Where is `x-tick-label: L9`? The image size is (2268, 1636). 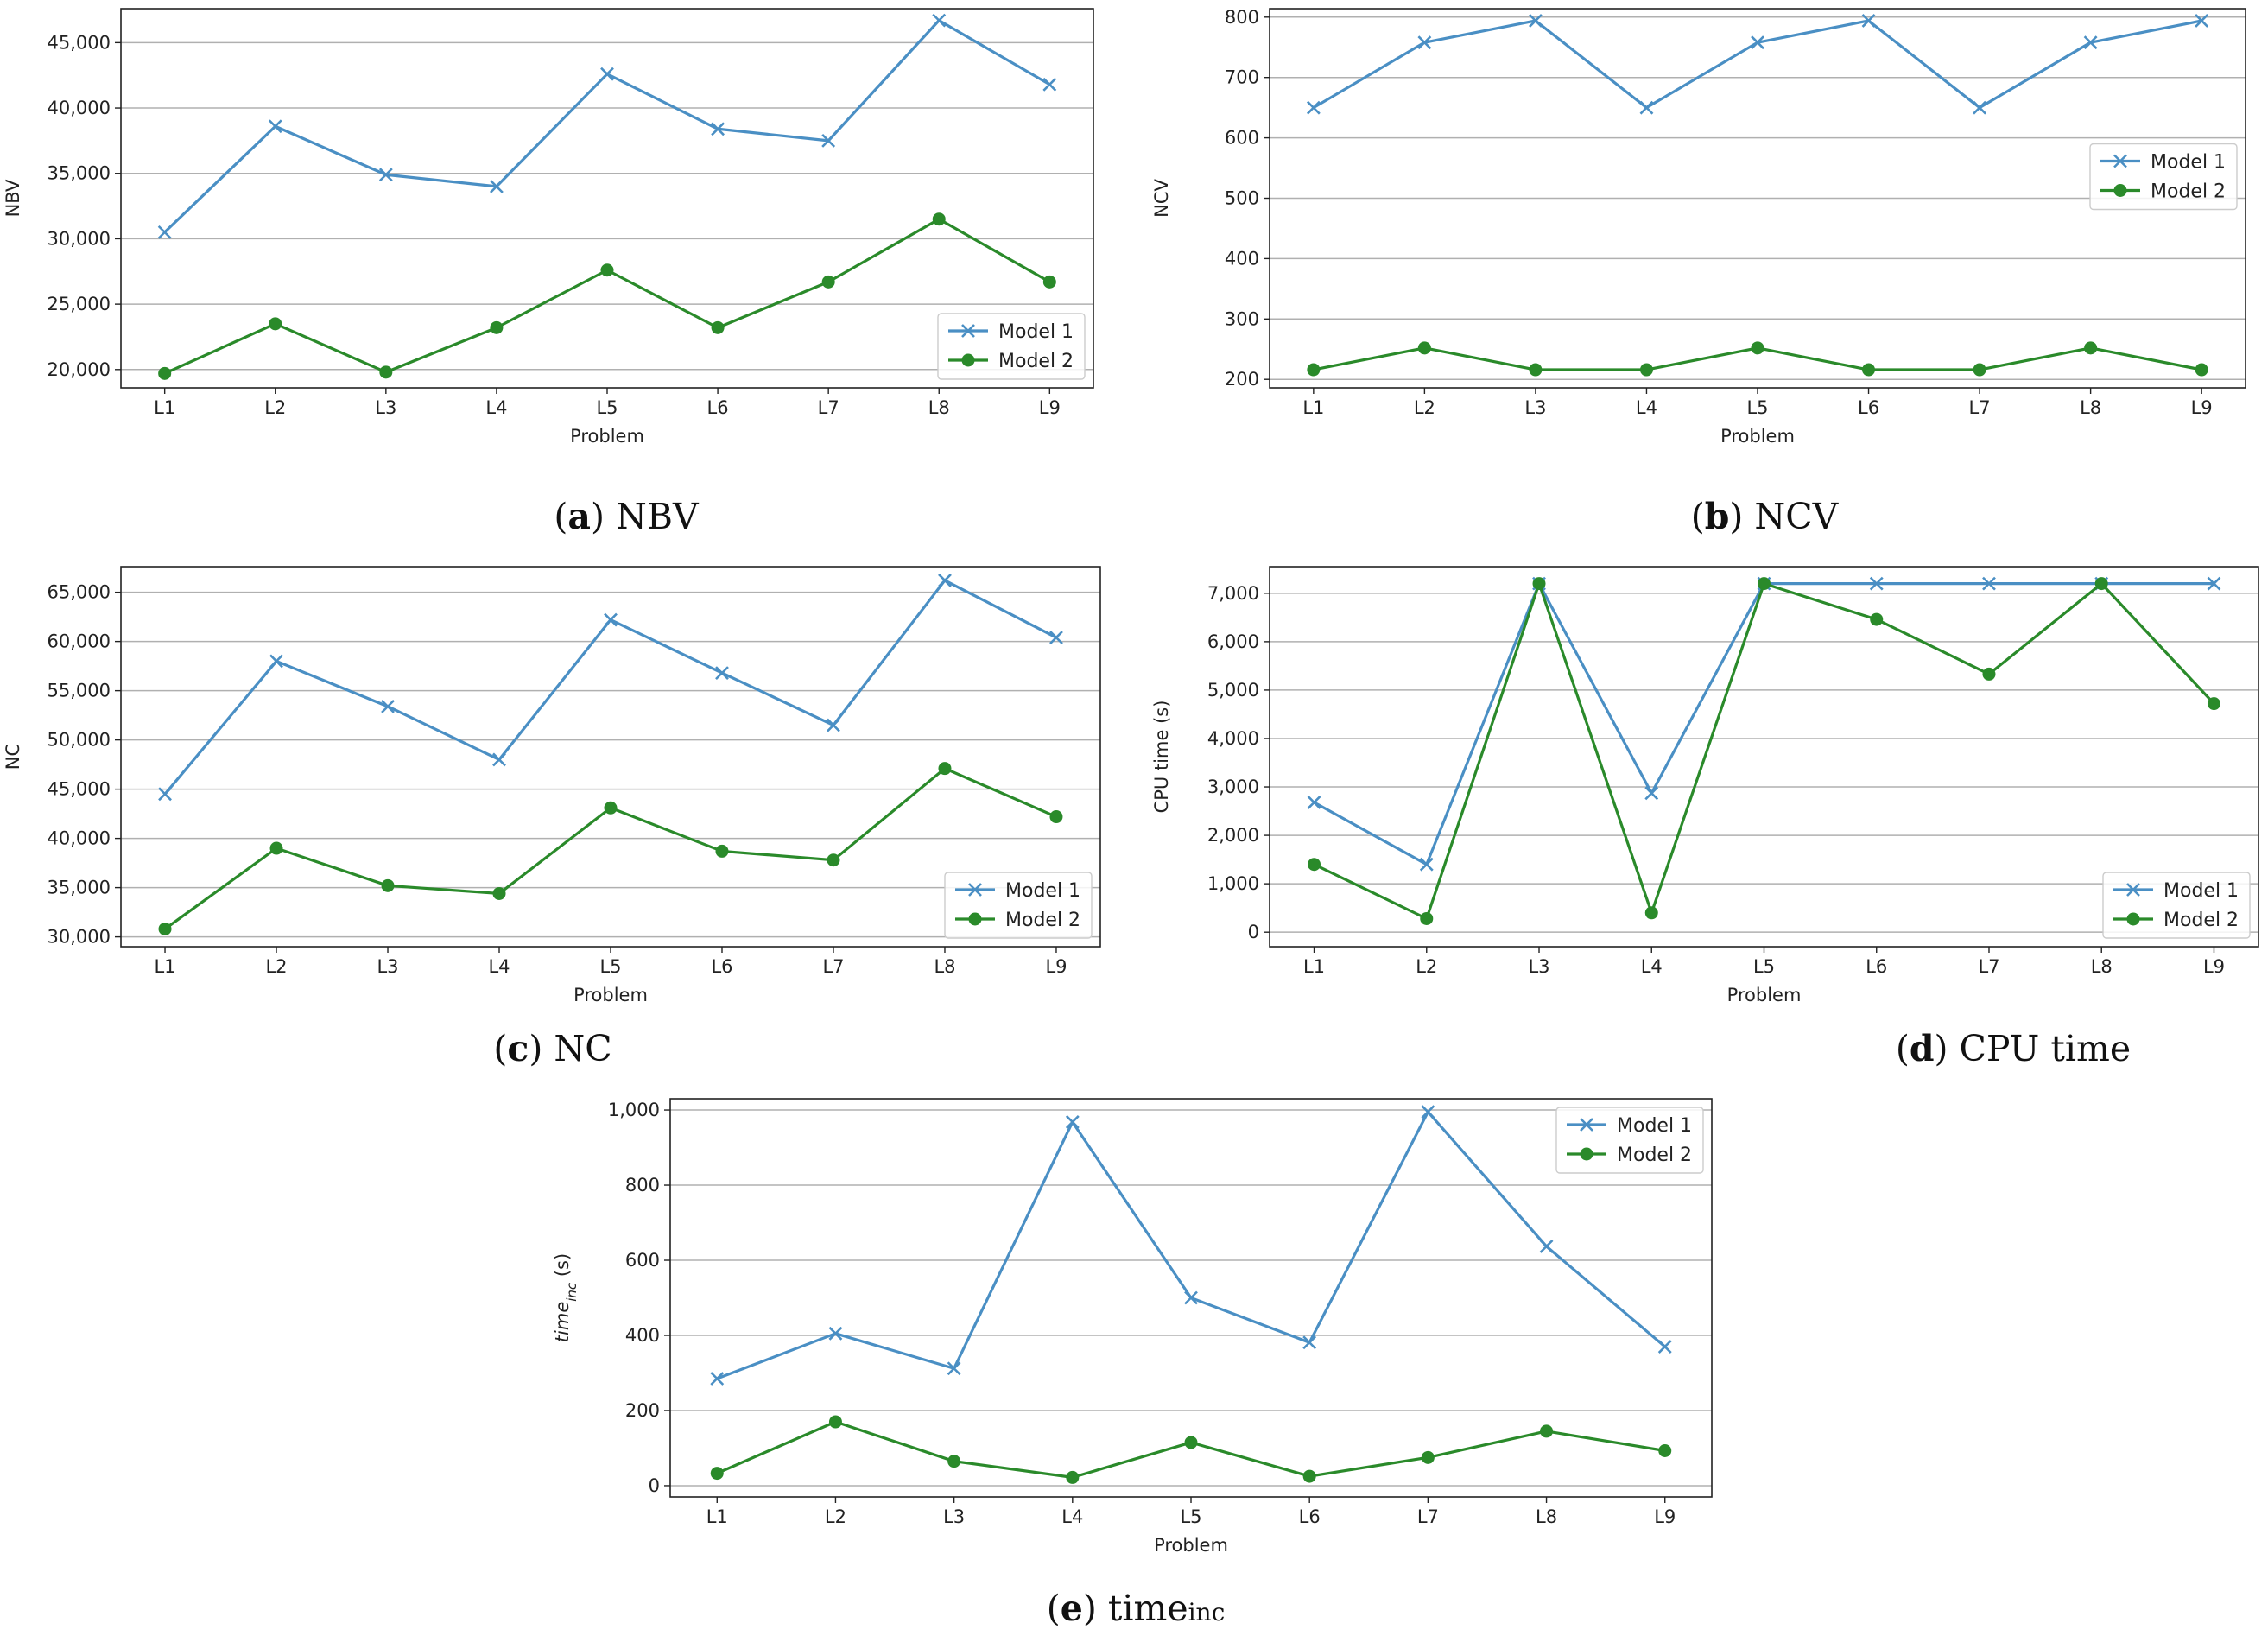
x-tick-label: L9 is located at coordinates (1056, 966).